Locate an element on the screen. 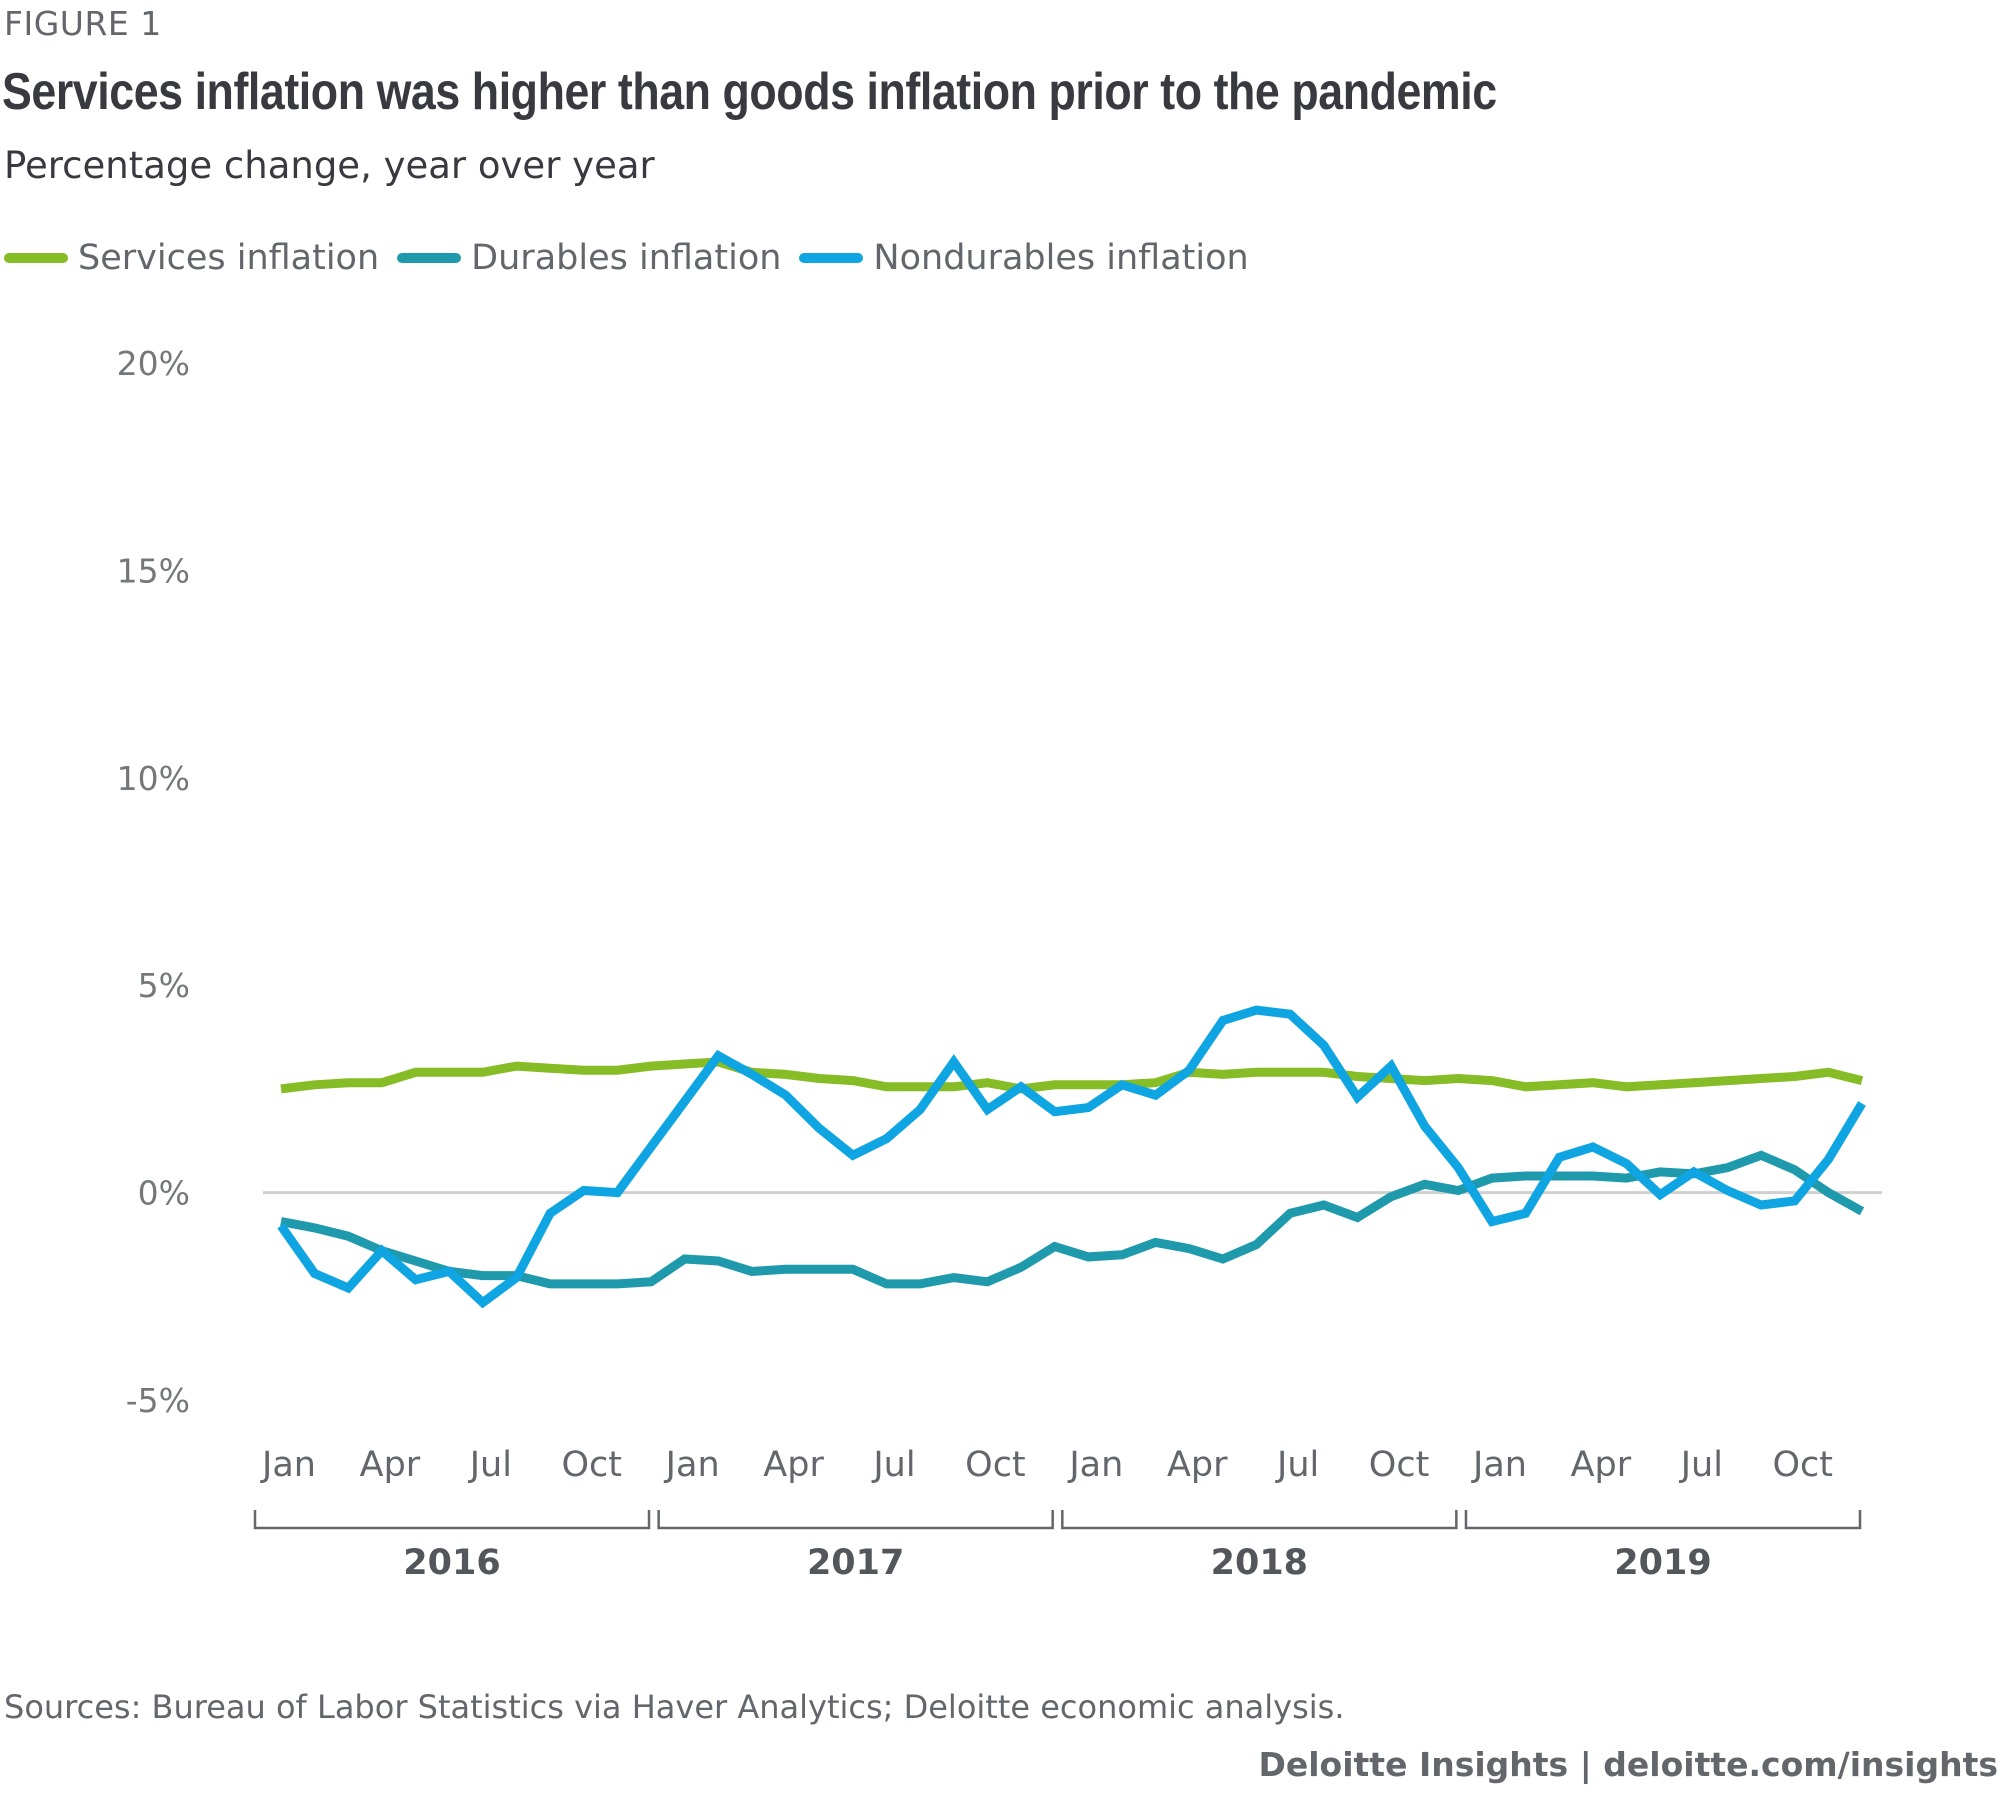 Image resolution: width=2000 pixels, height=1815 pixels. series-group is located at coordinates (1071, 1157).